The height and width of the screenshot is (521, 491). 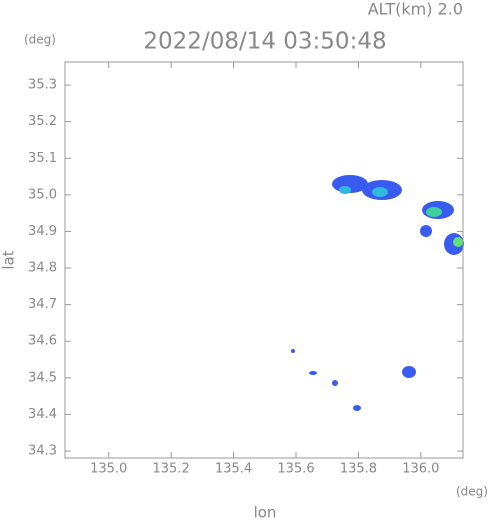 What do you see at coordinates (42, 158) in the screenshot?
I see `y-tick-label: 35.1` at bounding box center [42, 158].